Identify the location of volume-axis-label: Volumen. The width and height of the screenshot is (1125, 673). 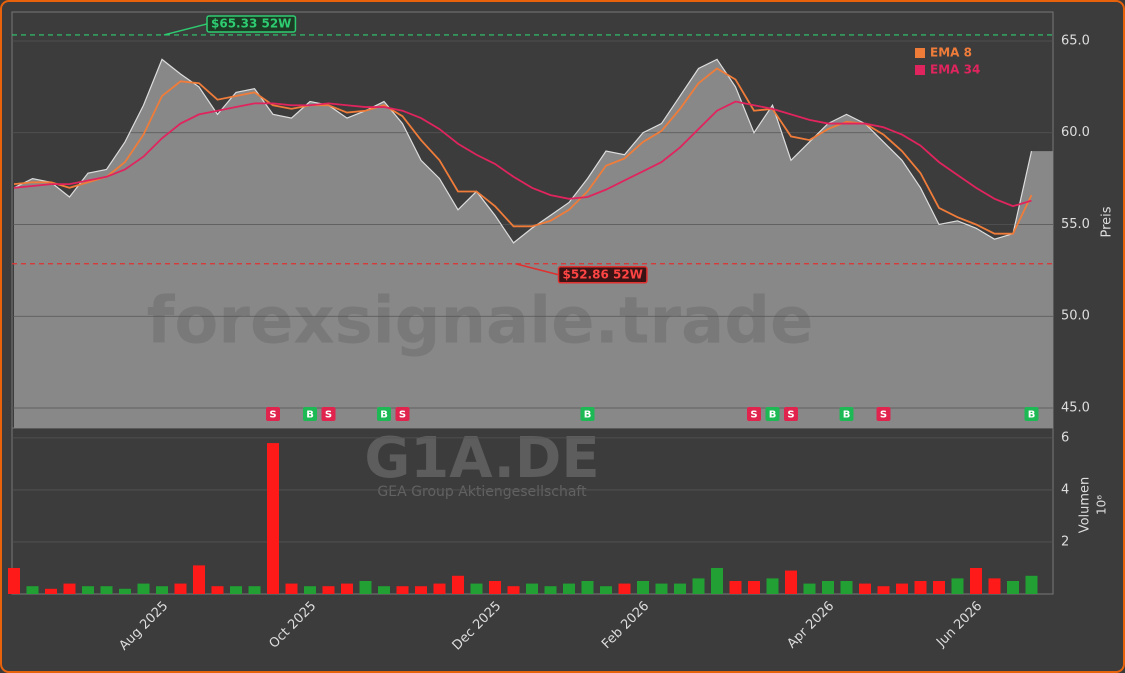
(1085, 505).